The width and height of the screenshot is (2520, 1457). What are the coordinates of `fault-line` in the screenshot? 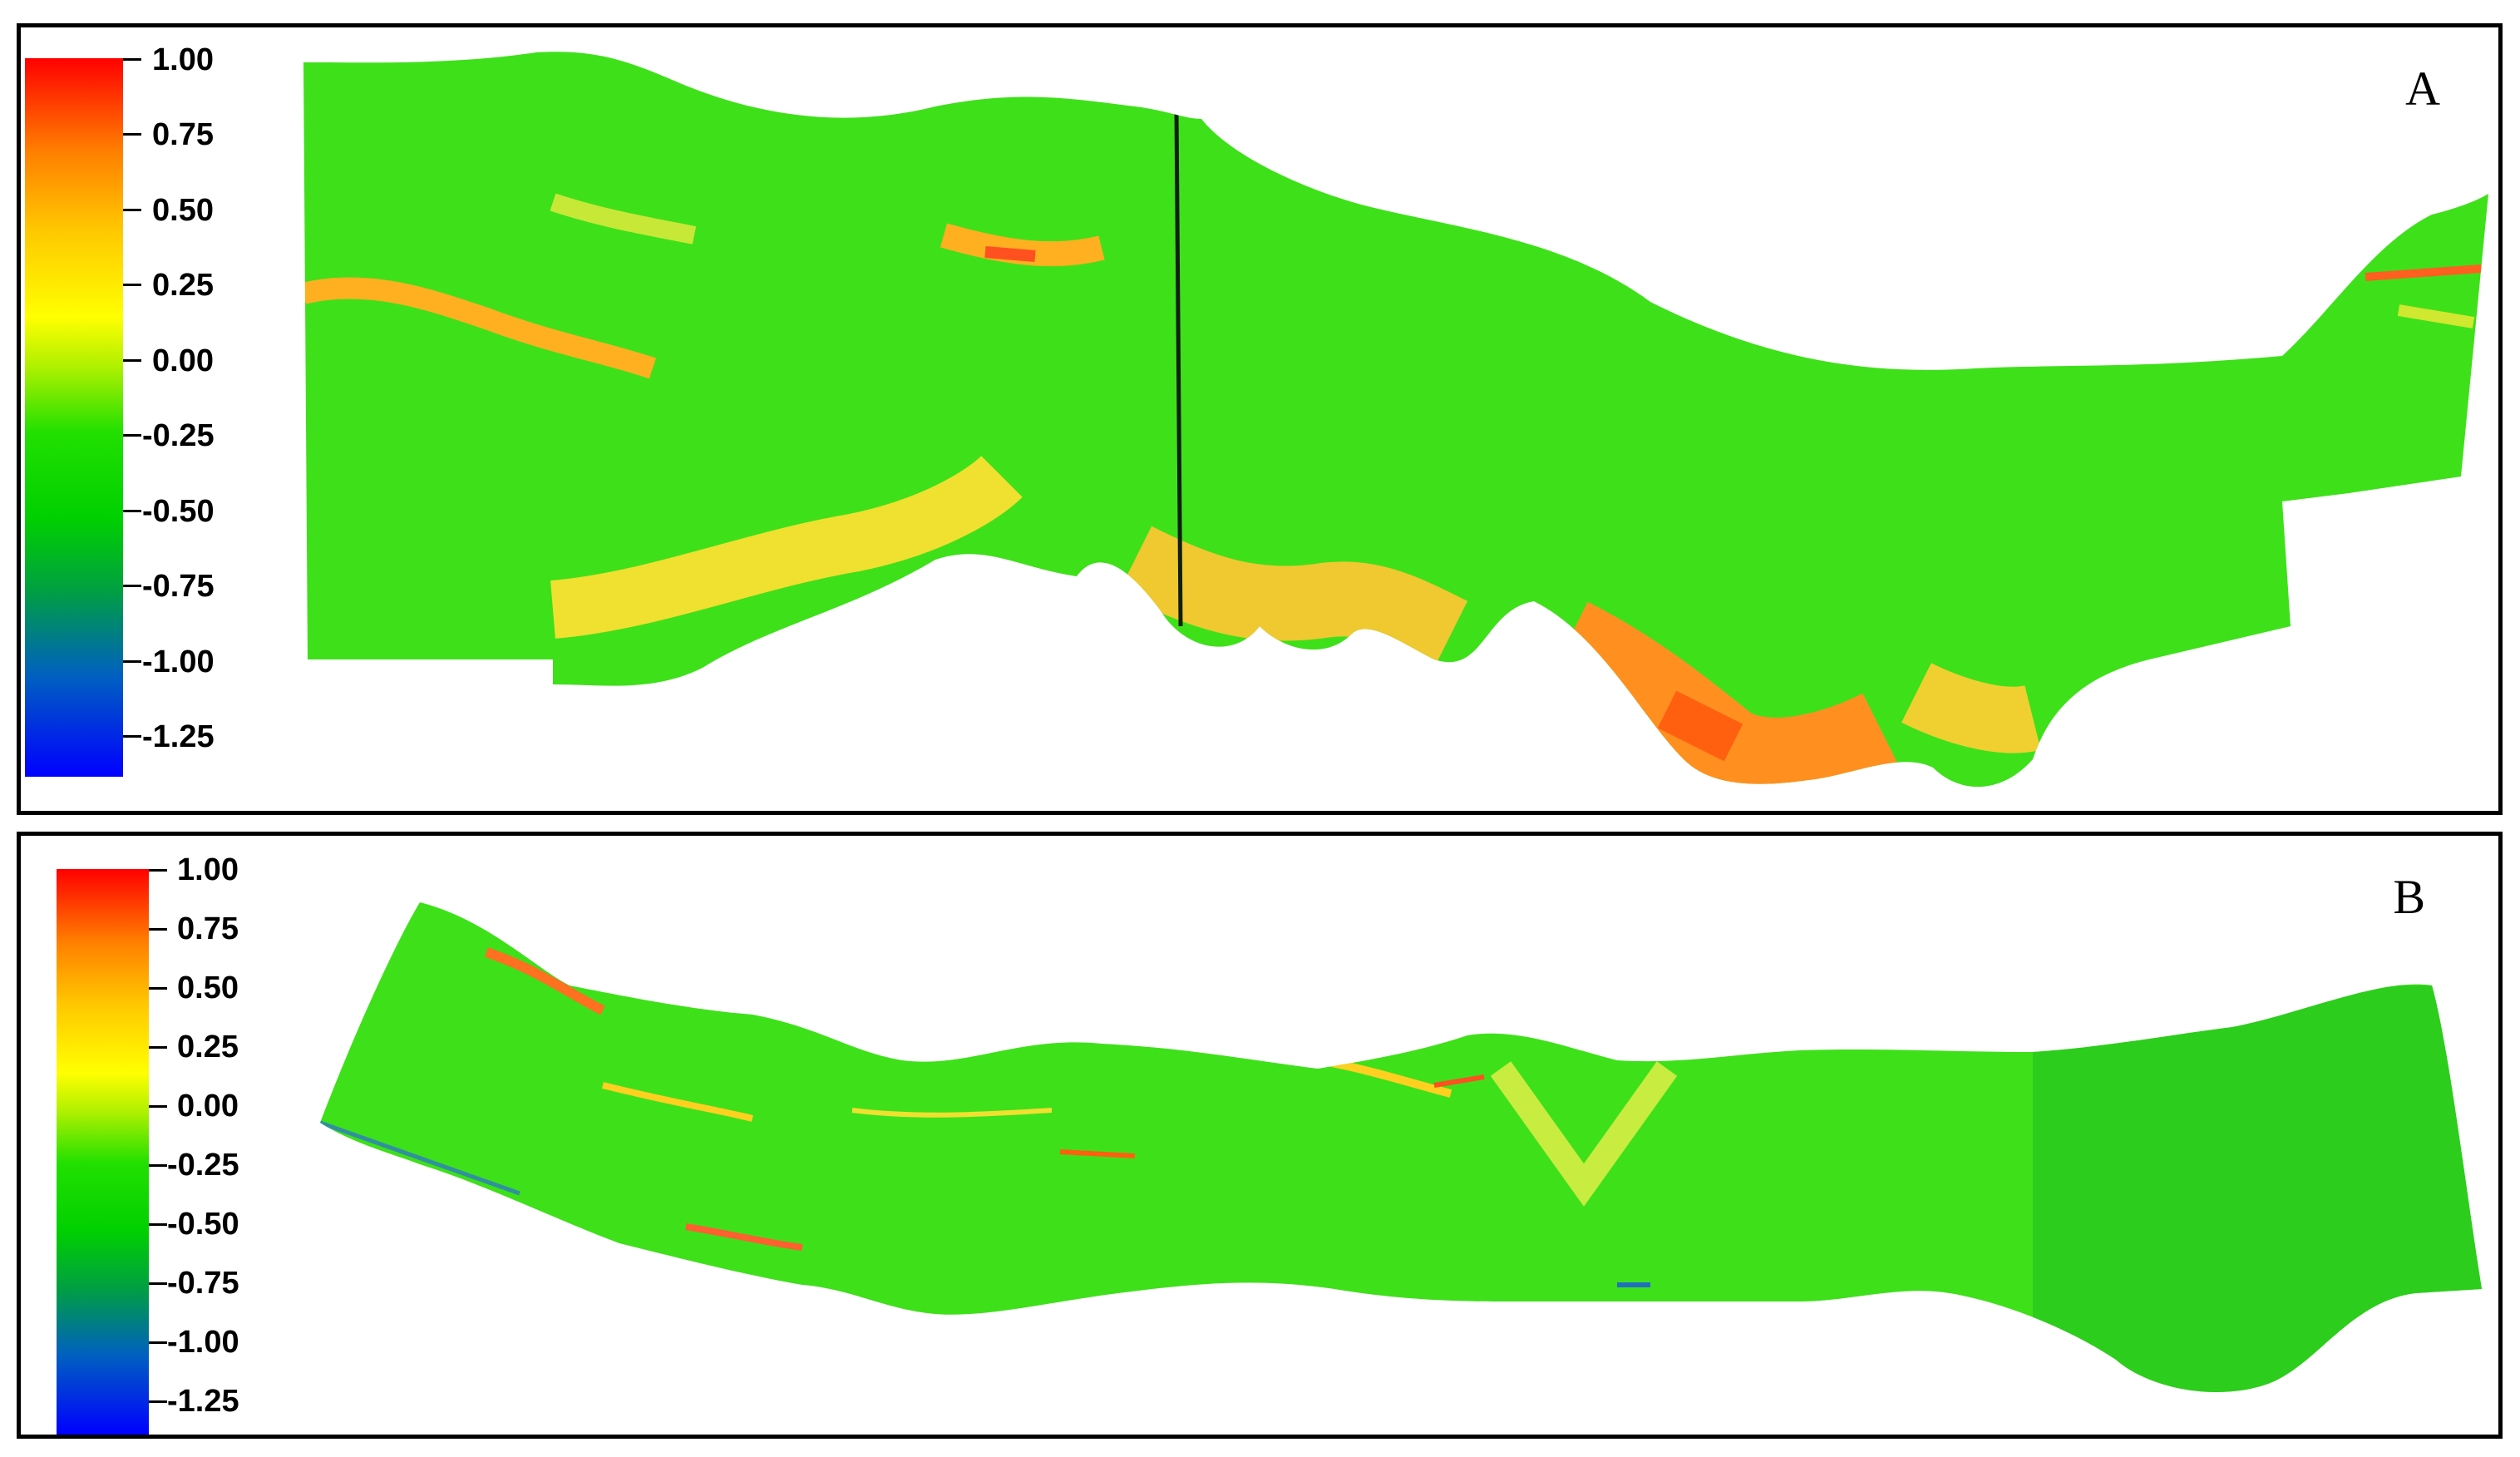 It's located at (1178, 368).